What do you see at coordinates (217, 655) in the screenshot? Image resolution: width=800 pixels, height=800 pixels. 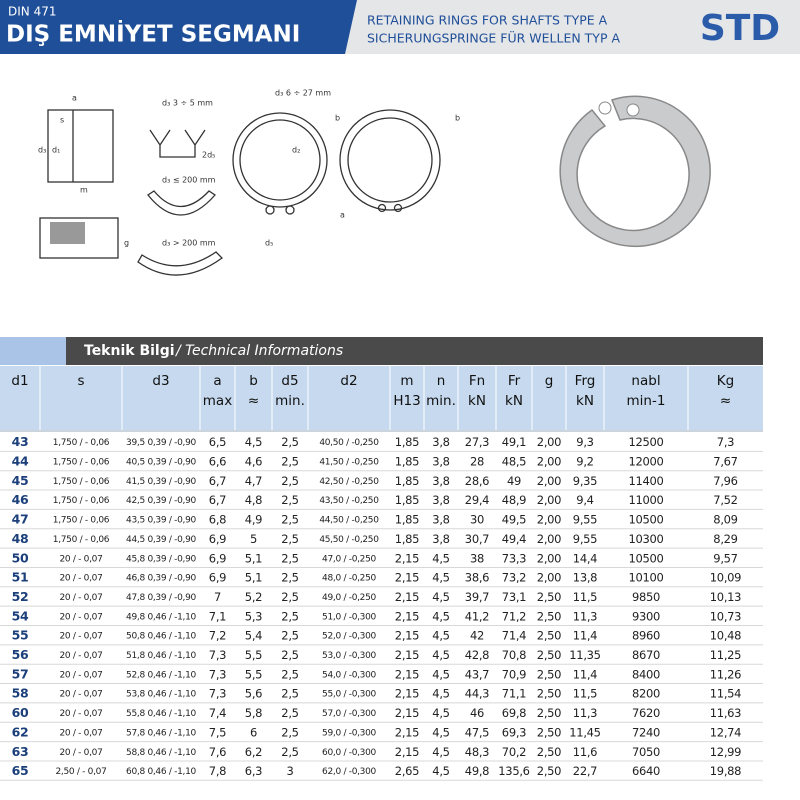 I see `cell: 7,3` at bounding box center [217, 655].